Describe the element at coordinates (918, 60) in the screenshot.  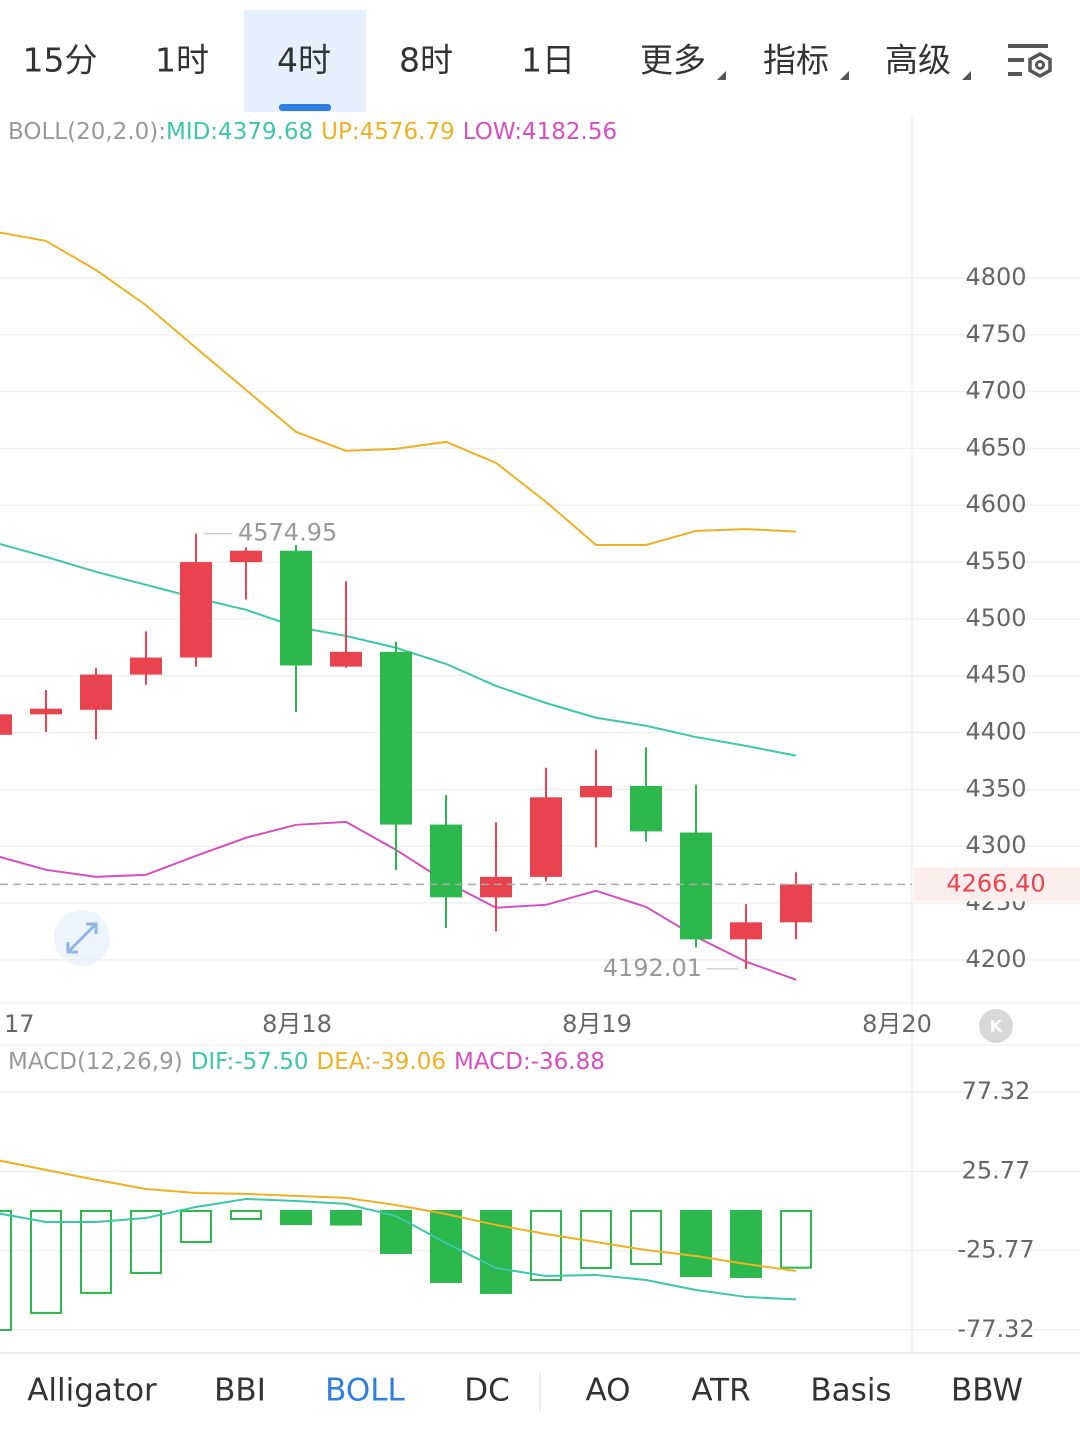
I see `menu-tab: 高级` at that location.